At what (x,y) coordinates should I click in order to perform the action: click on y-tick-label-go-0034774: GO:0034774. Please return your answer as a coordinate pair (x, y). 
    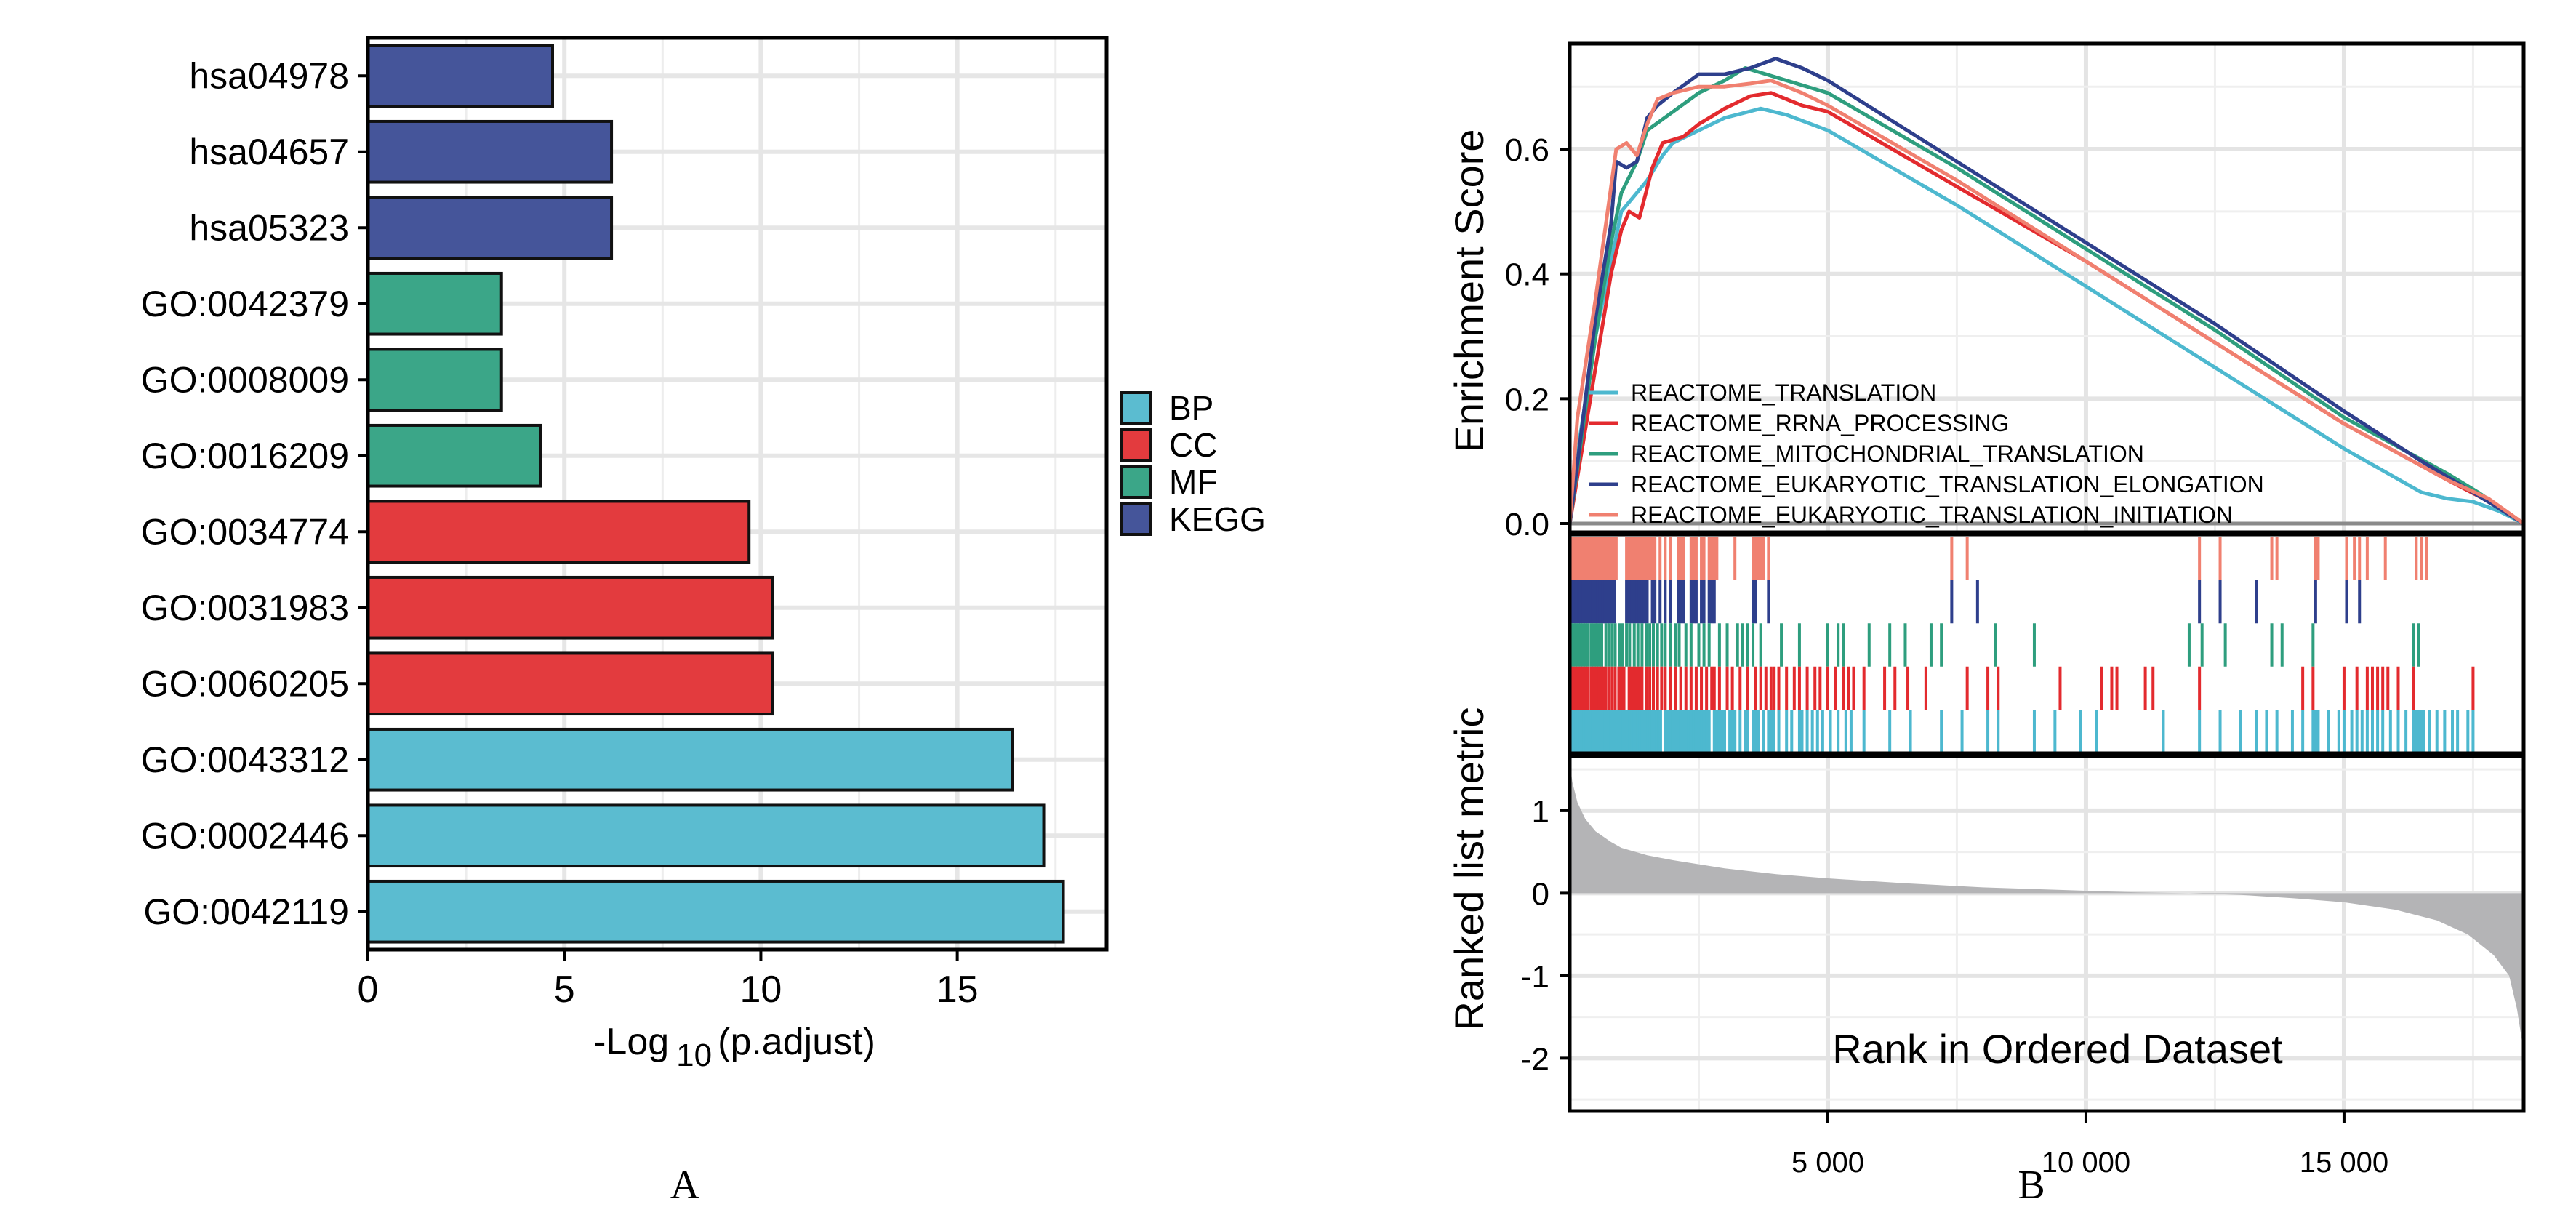
    Looking at the image, I should click on (245, 531).